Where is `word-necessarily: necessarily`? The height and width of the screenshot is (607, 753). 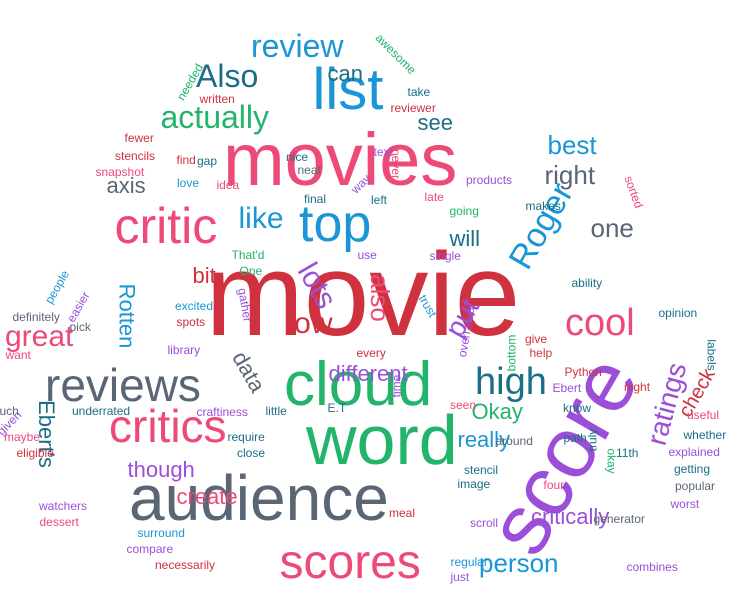
word-necessarily: necessarily is located at coordinates (185, 565).